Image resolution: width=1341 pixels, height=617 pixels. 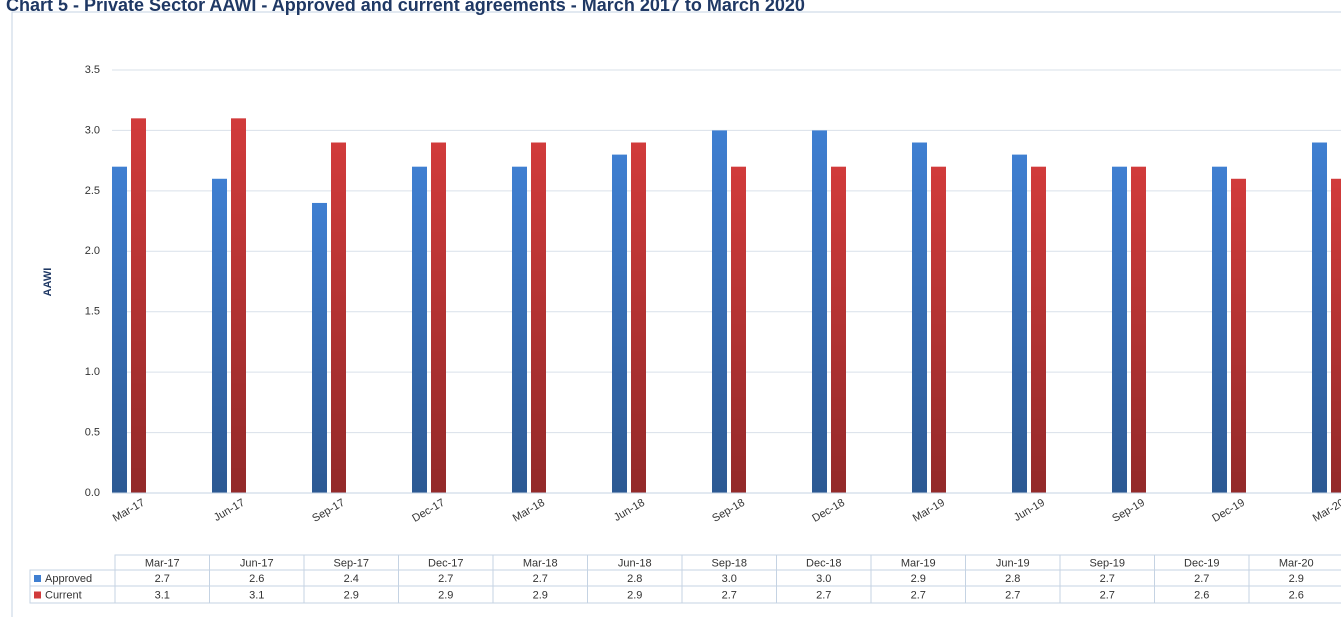 What do you see at coordinates (428, 511) in the screenshot?
I see `x-tick-label: Dec-17` at bounding box center [428, 511].